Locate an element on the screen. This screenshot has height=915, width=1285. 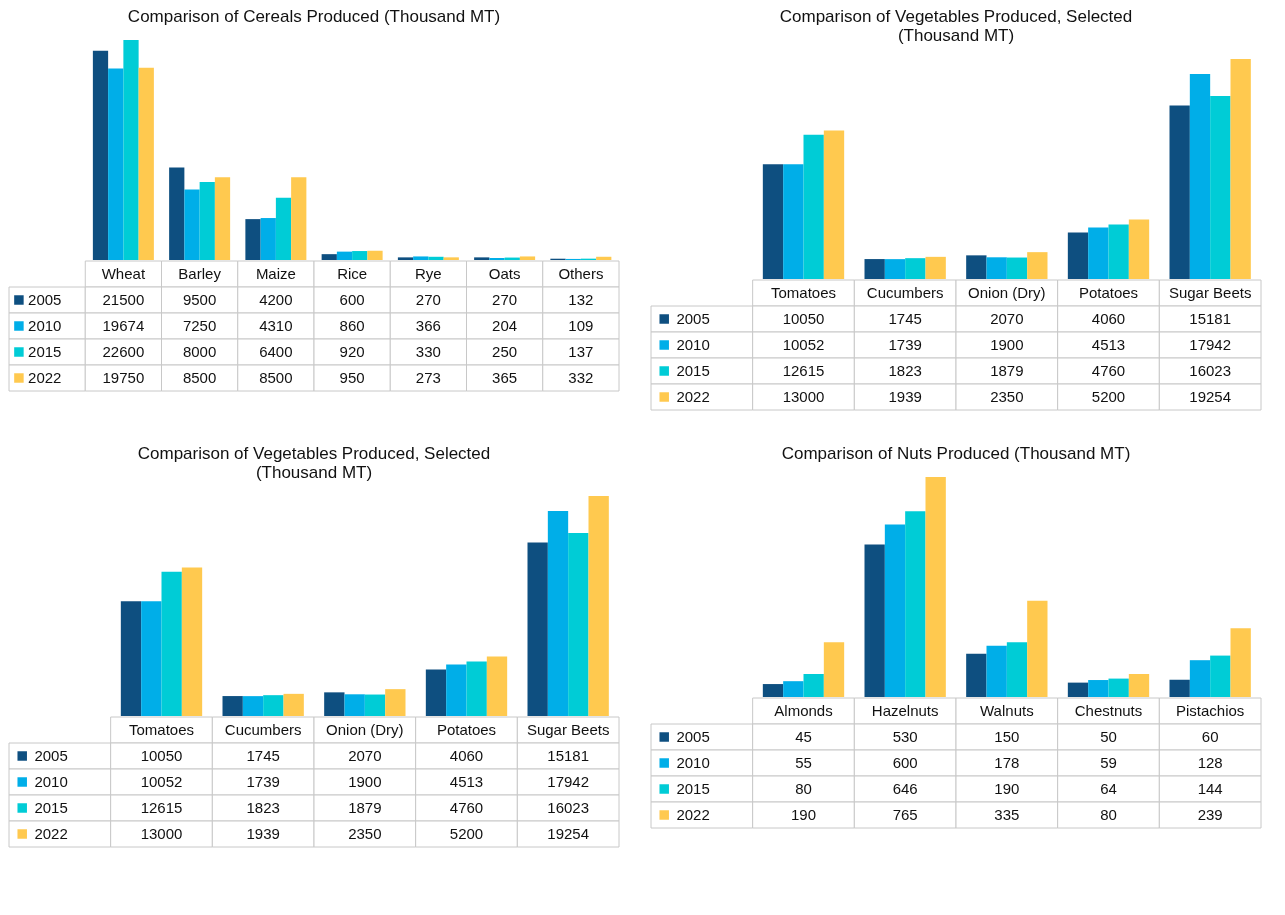
data-label: 1939 is located at coordinates (905, 396).